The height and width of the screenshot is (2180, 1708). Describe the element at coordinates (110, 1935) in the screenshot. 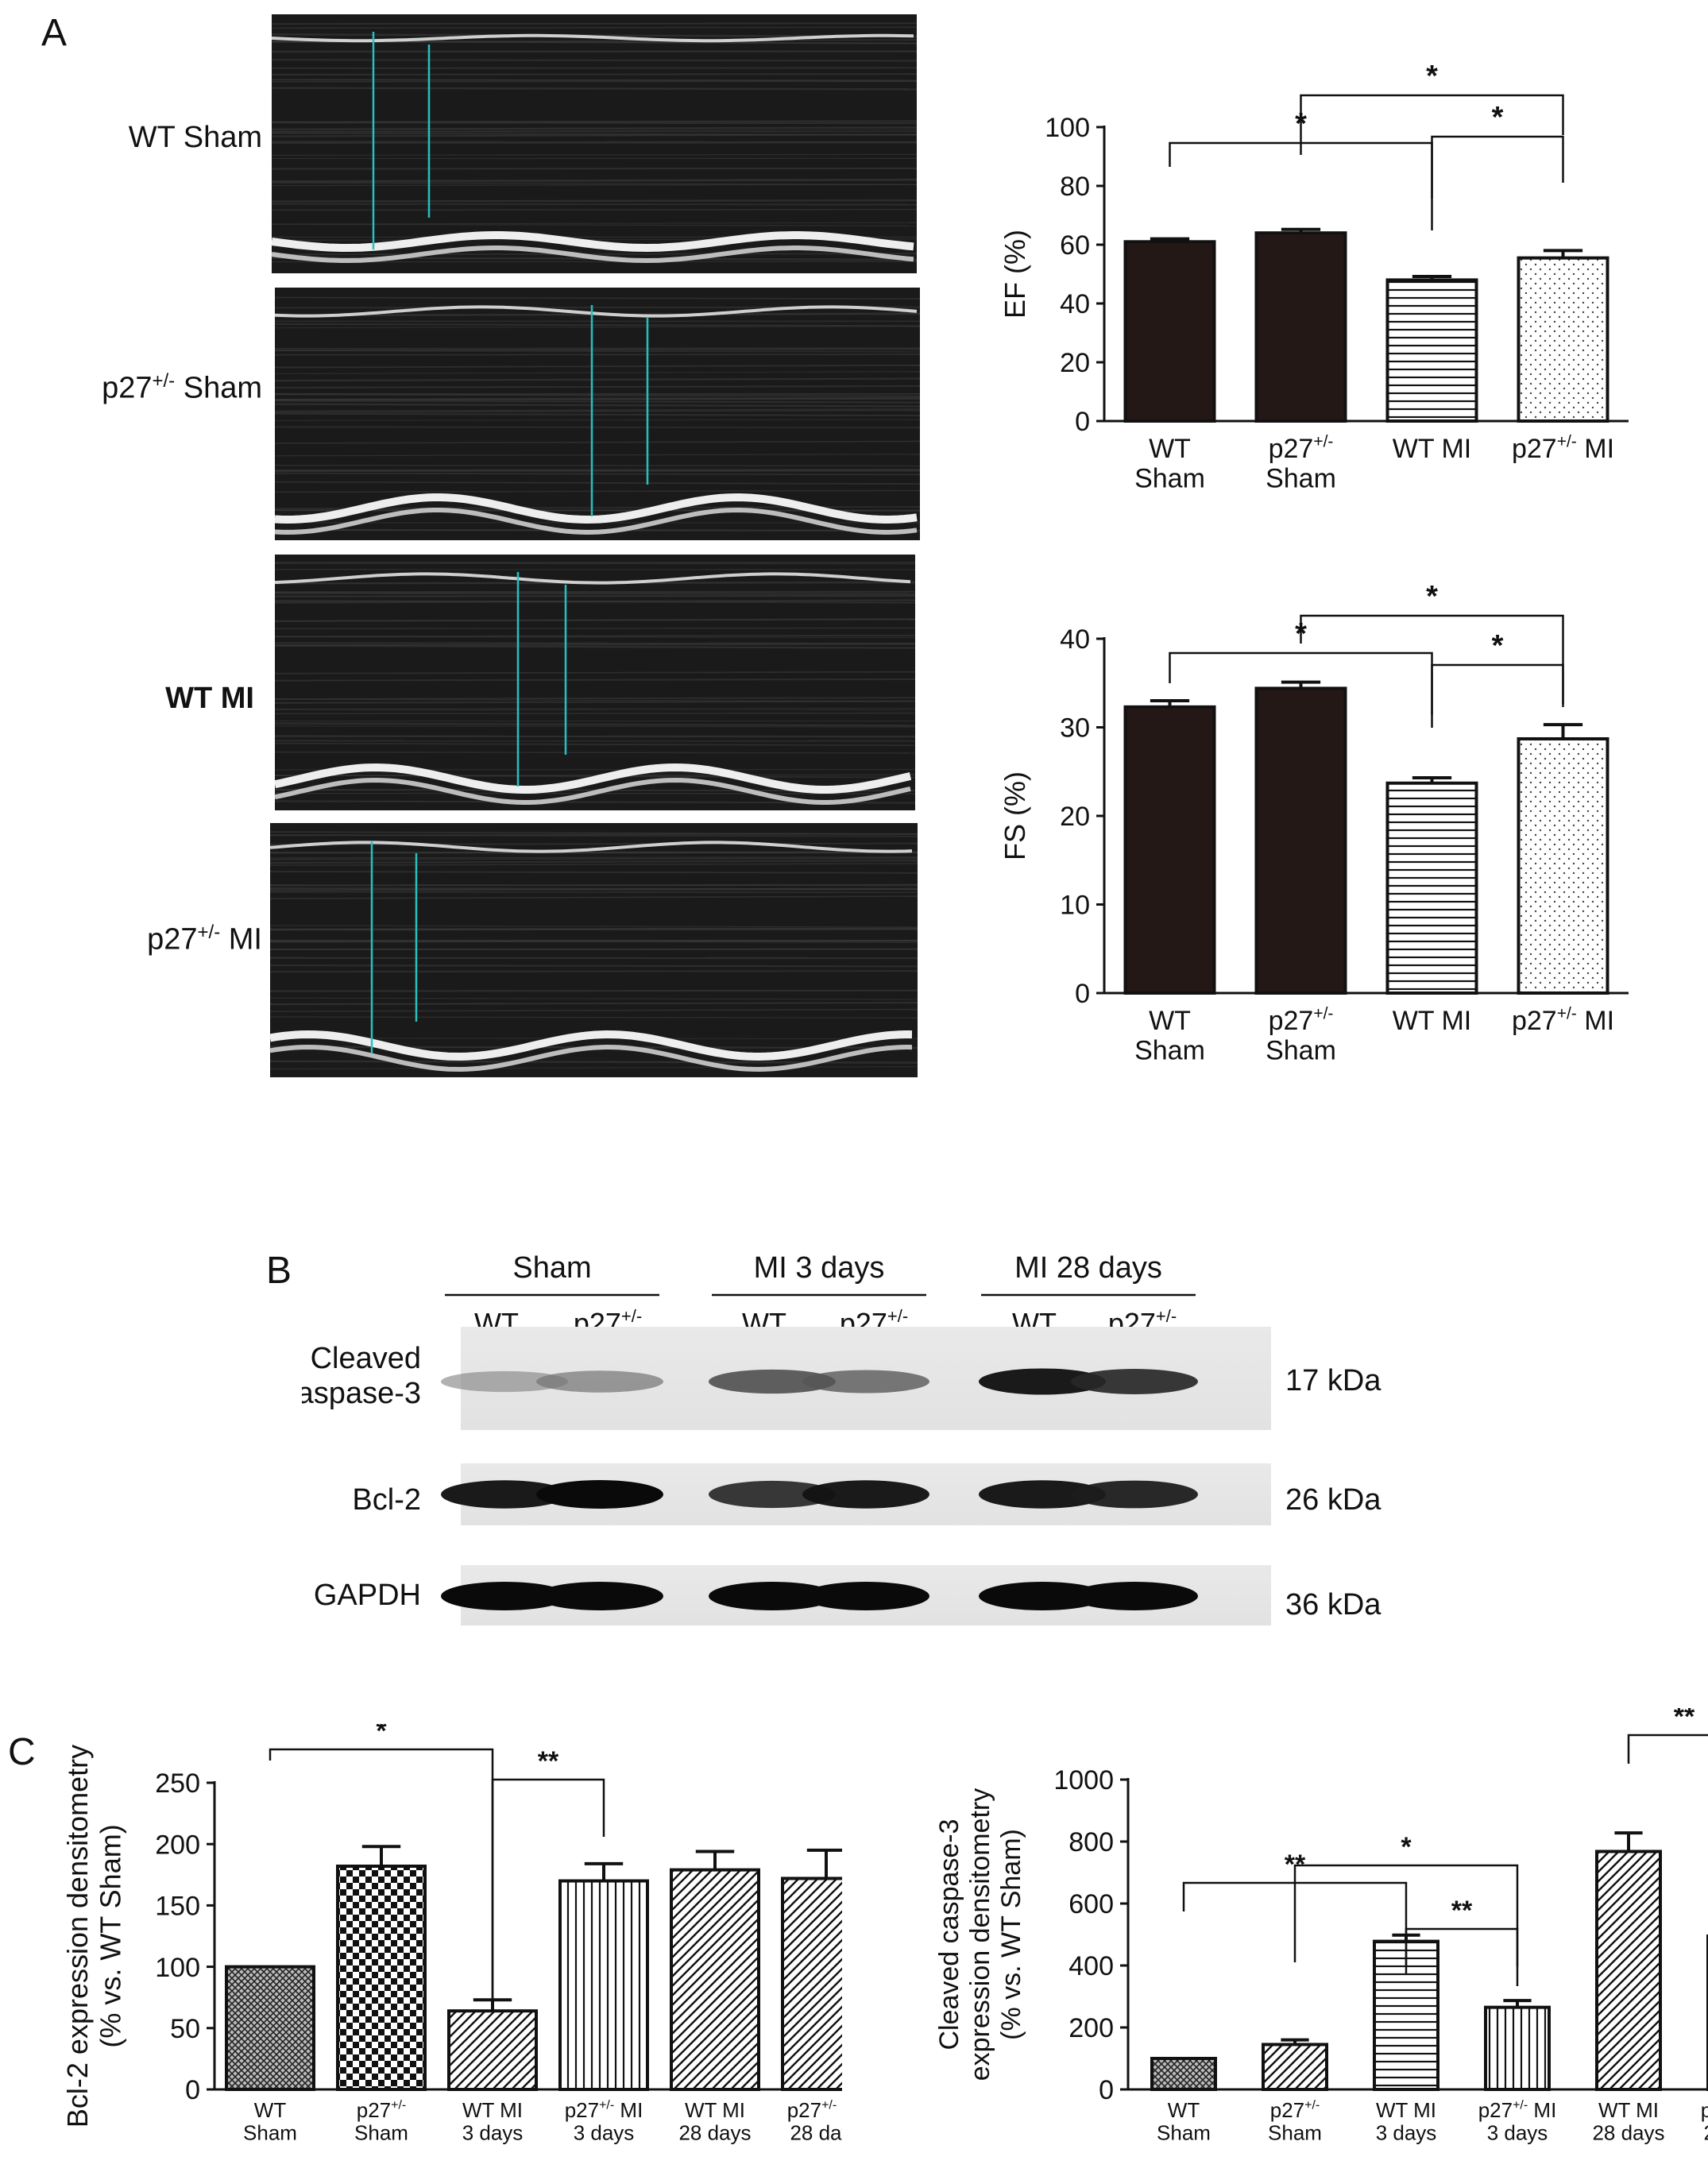

I see `y-axis-label: (% vs. WT Sham)` at that location.